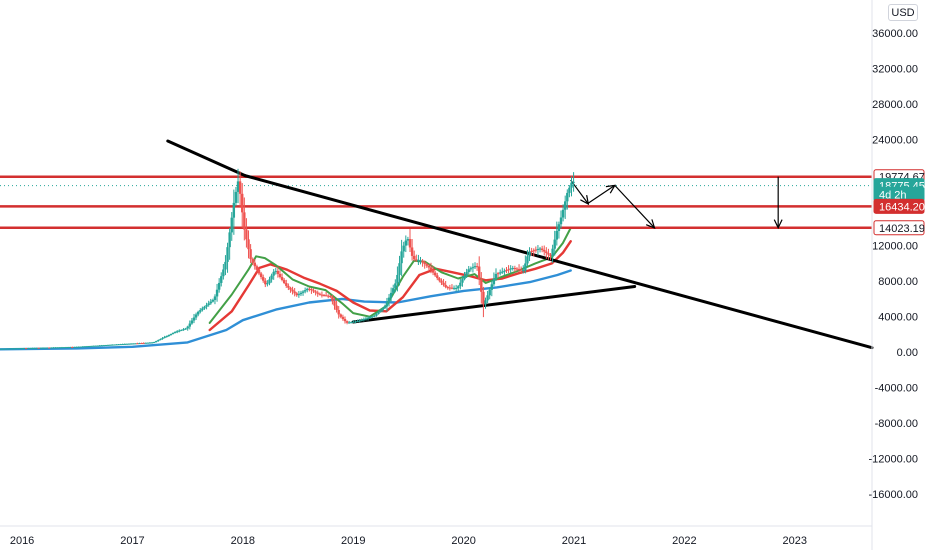 The height and width of the screenshot is (550, 932). What do you see at coordinates (907, 353) in the screenshot?
I see `y-tick-label: 0.00` at bounding box center [907, 353].